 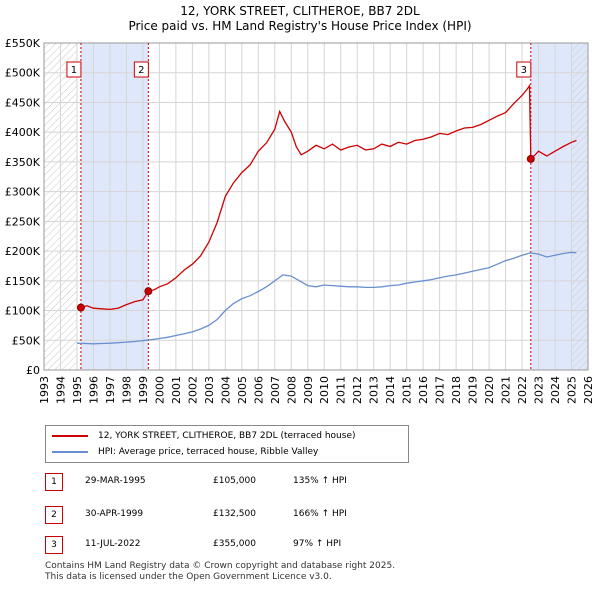 I want to click on x-tick-label: 1995, so click(x=77, y=390).